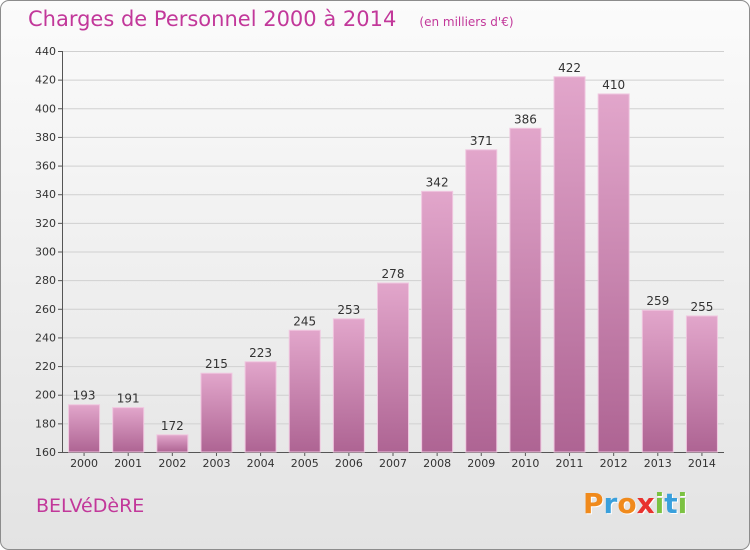  I want to click on y-tick-label: 420, so click(45, 80).